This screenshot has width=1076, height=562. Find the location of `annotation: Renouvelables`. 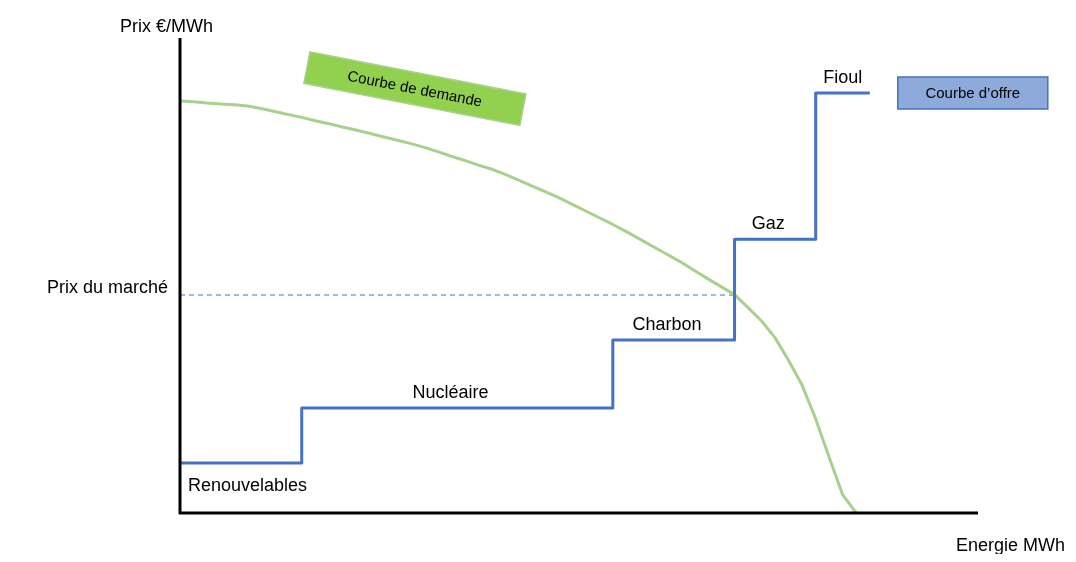

annotation: Renouvelables is located at coordinates (248, 485).